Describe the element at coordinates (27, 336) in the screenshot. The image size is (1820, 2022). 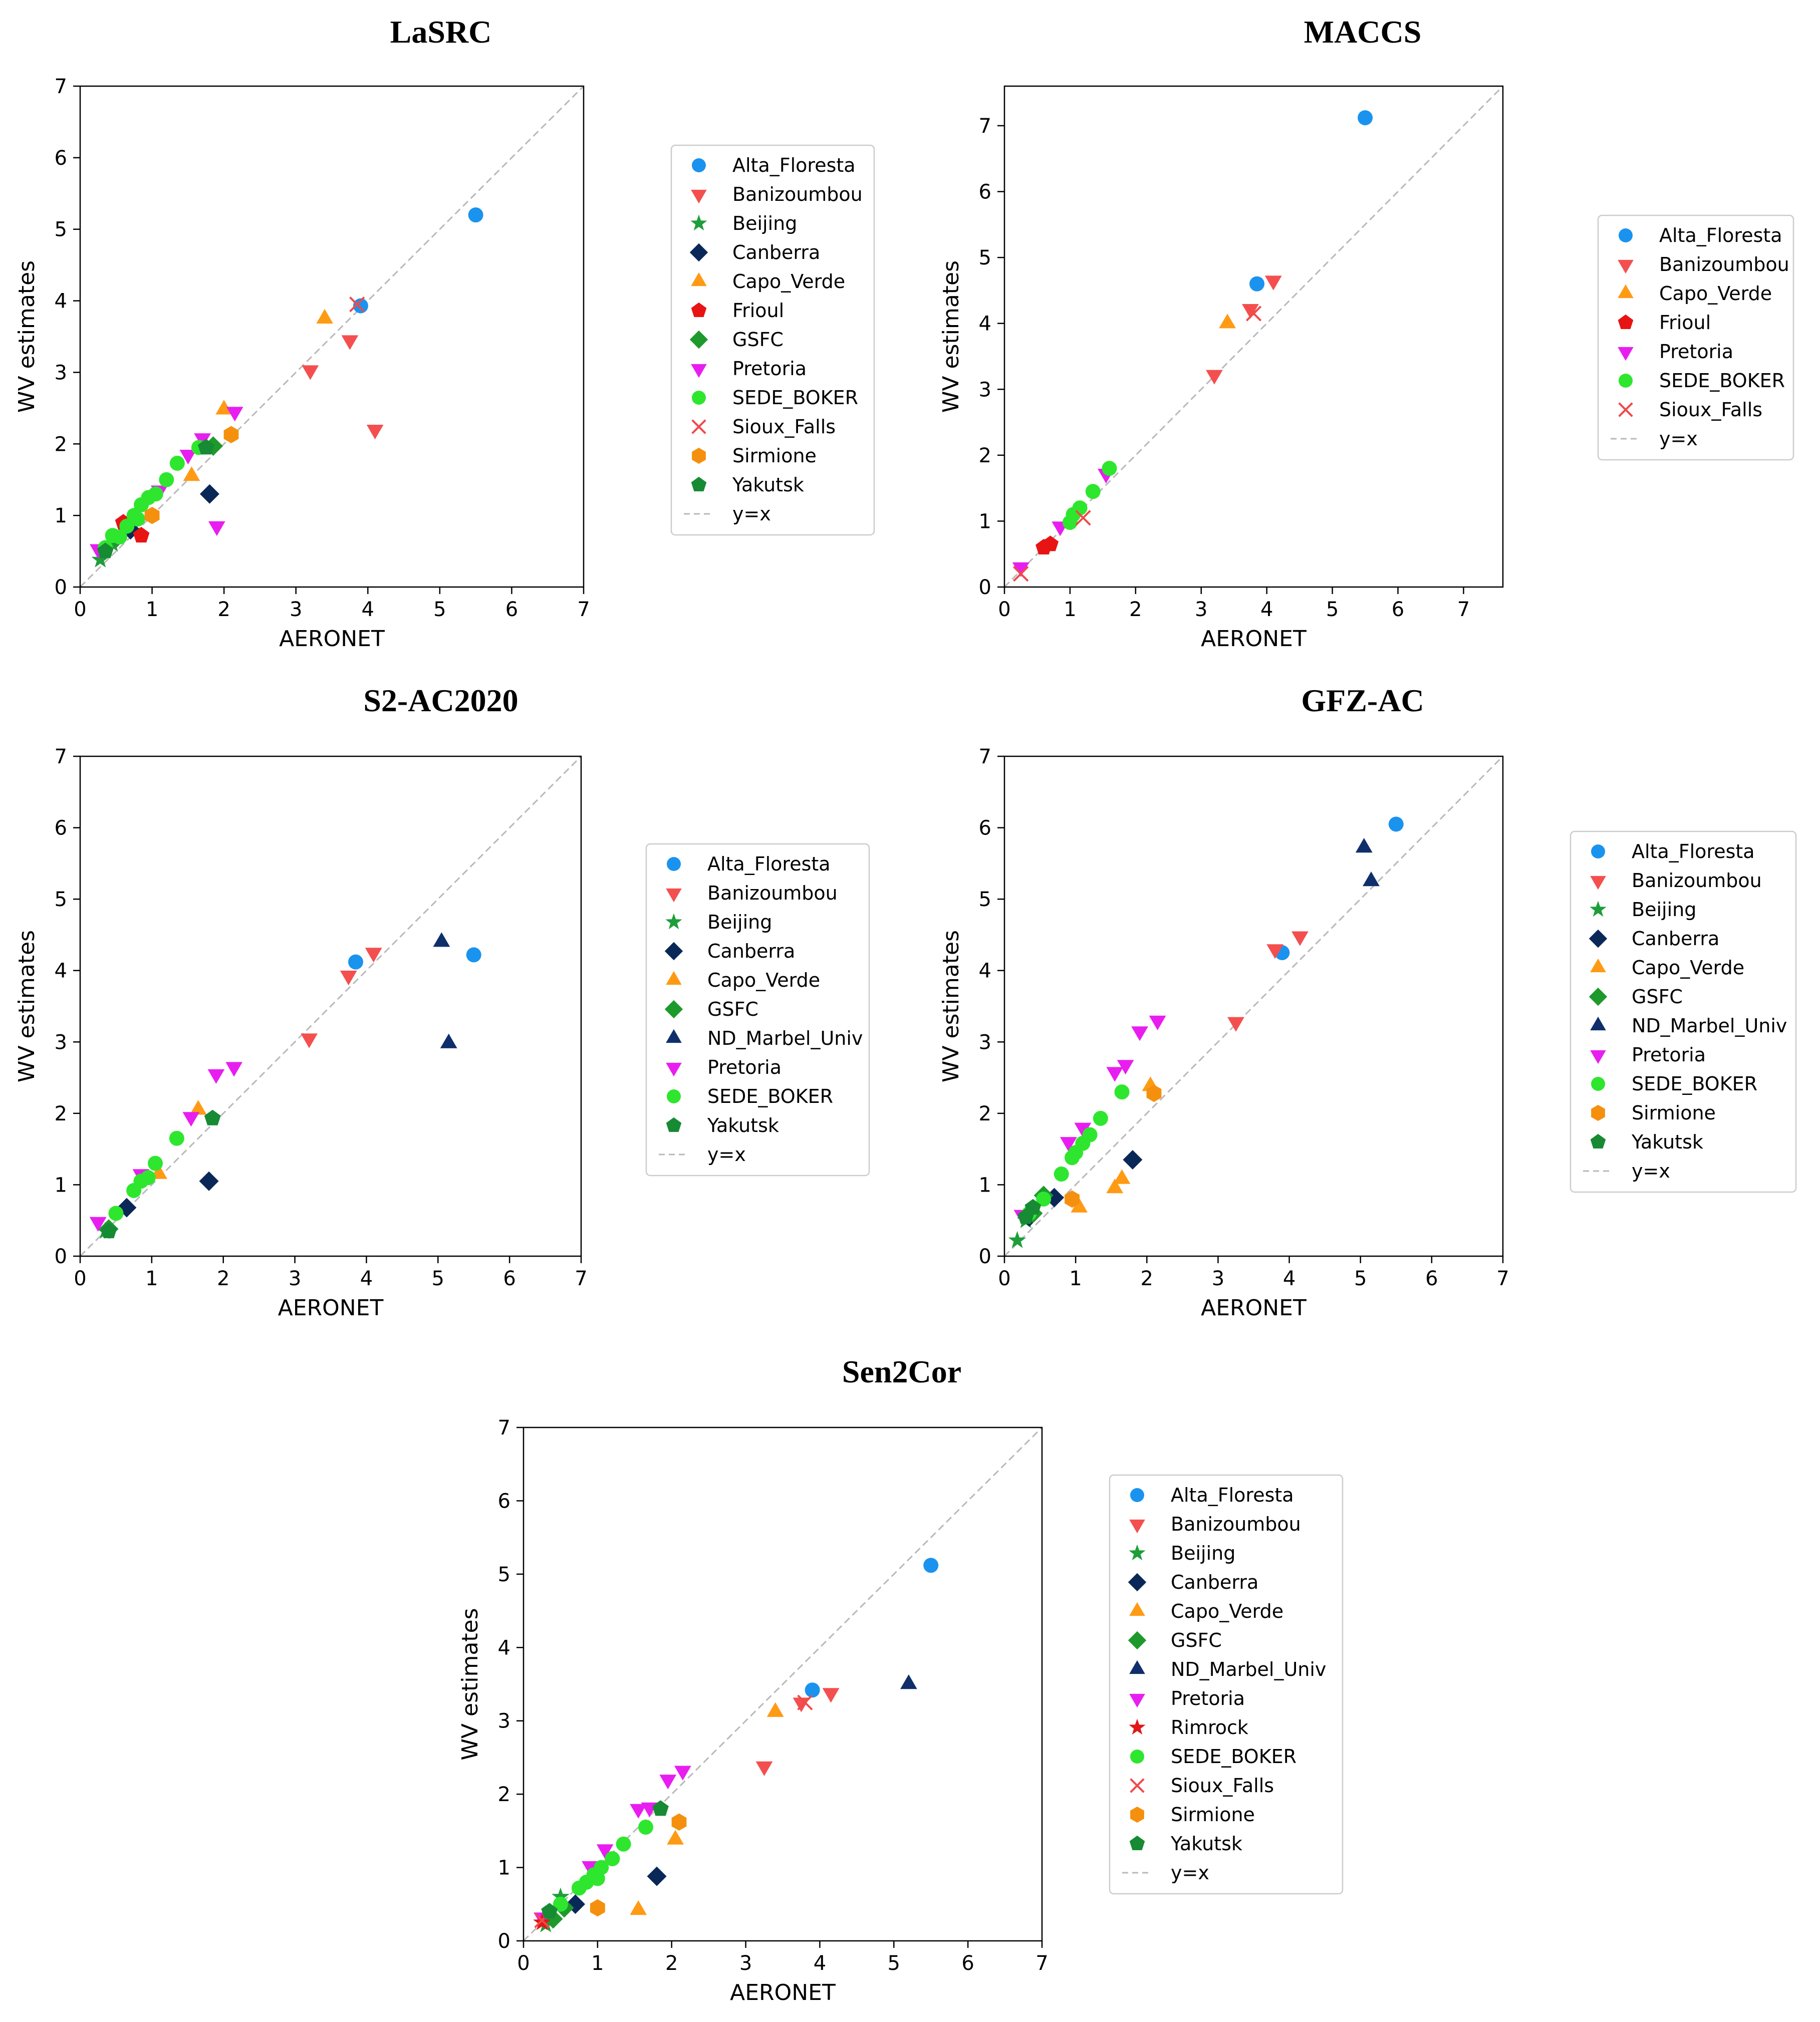
I see `y-axis-label: WV estimates` at that location.